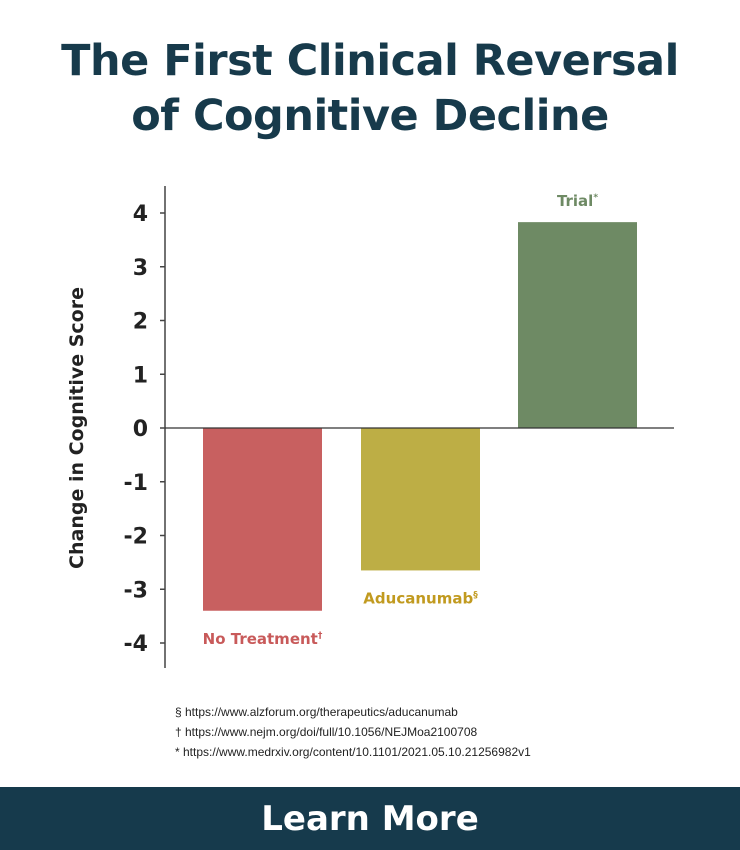 The height and width of the screenshot is (850, 740). Describe the element at coordinates (577, 325) in the screenshot. I see `bar-trial` at that location.